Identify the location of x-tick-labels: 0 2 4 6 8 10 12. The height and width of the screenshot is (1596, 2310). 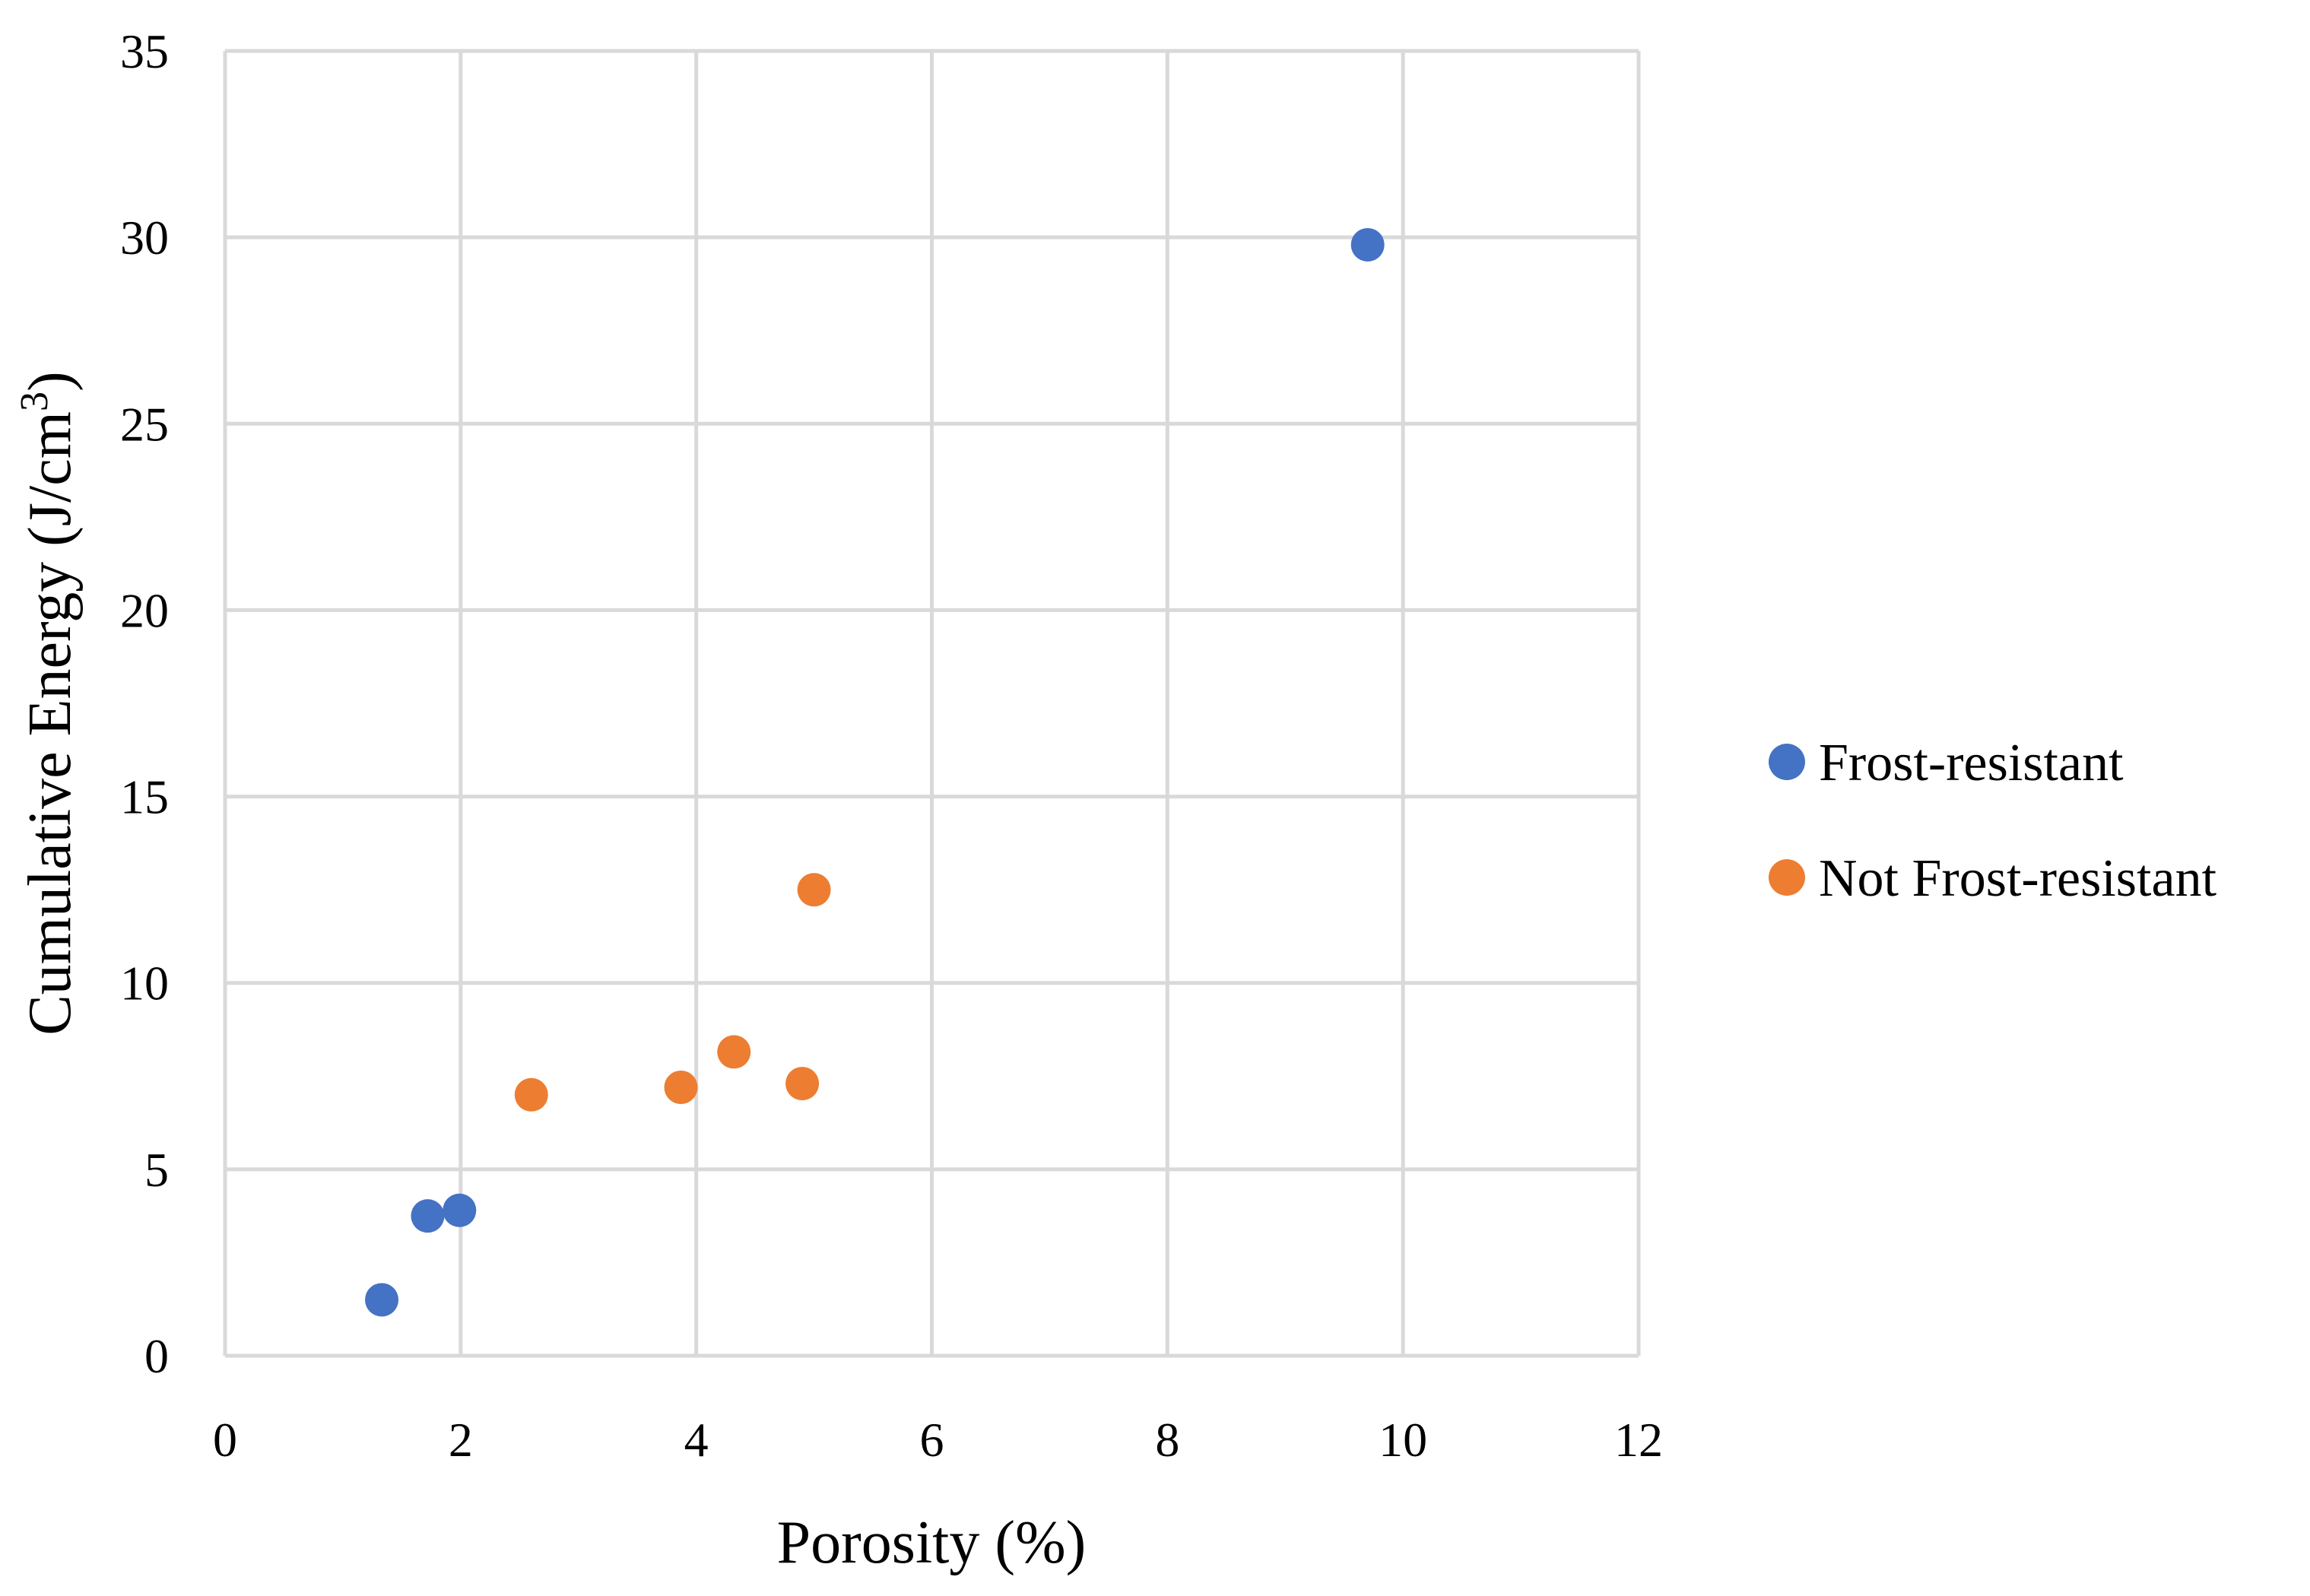
(938, 1440).